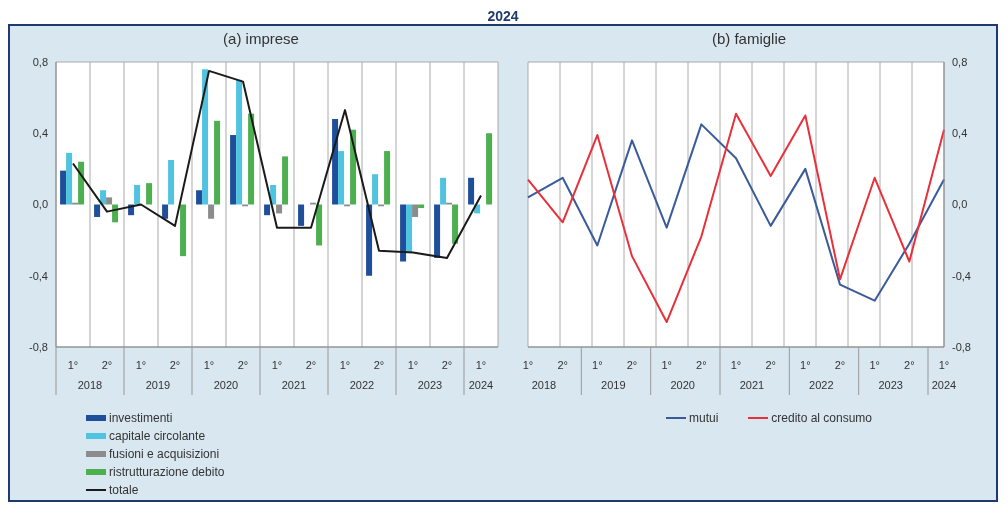 The image size is (1008, 519). What do you see at coordinates (38, 346) in the screenshot?
I see `y-tick-label: -0,8` at bounding box center [38, 346].